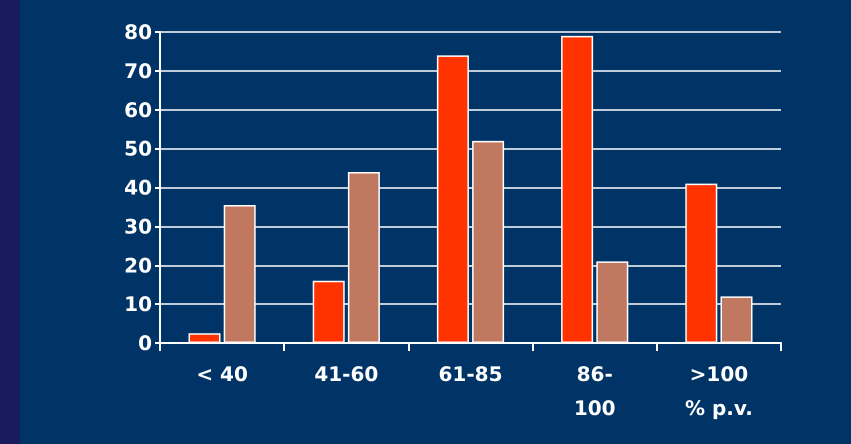  Describe the element at coordinates (595, 391) in the screenshot. I see `x-tick-label: 86- 100` at that location.